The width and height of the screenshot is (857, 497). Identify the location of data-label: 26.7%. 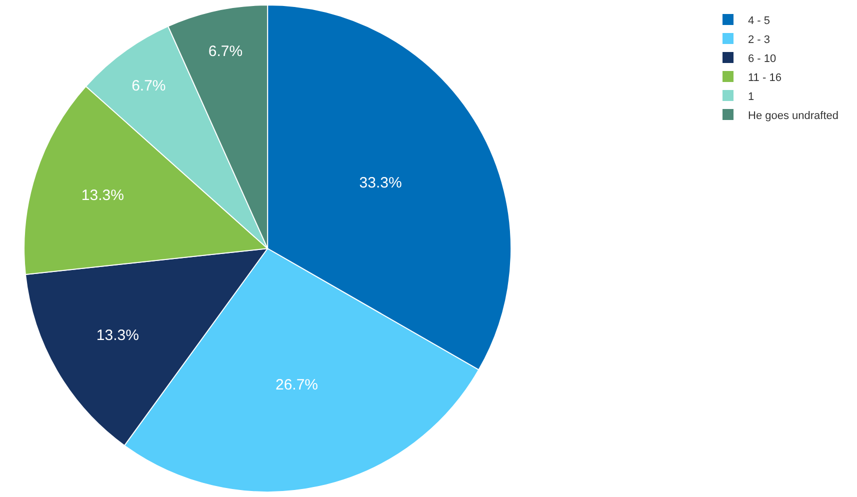
(296, 385).